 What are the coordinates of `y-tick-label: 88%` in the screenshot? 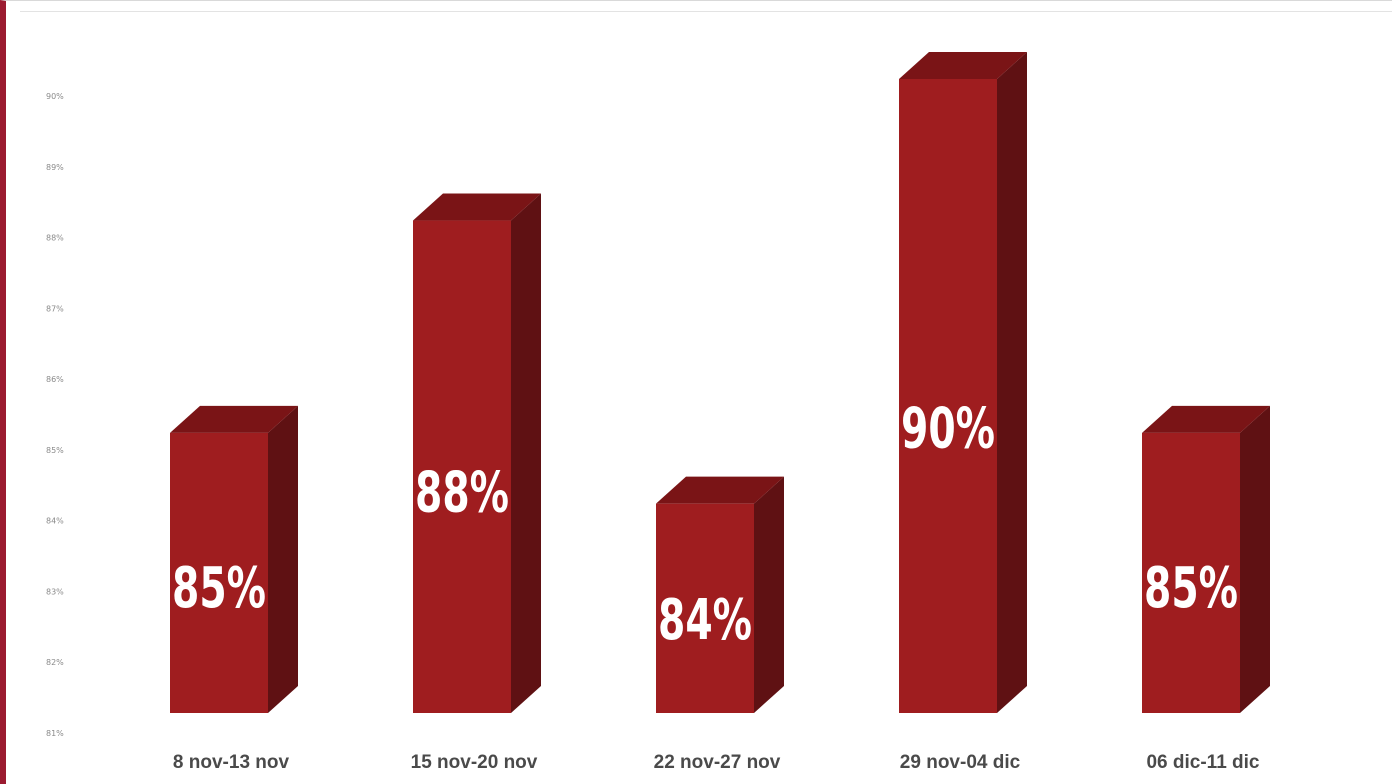 It's located at (55, 238).